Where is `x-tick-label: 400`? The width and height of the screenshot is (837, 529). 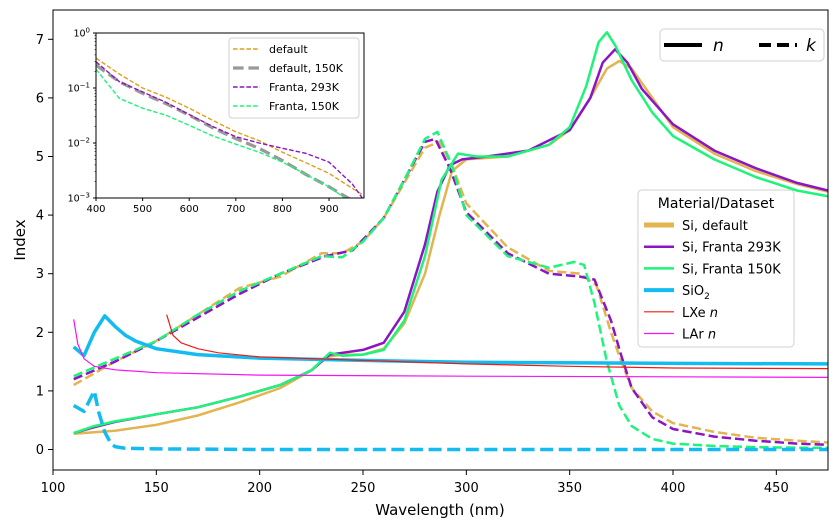
x-tick-label: 400 is located at coordinates (673, 488).